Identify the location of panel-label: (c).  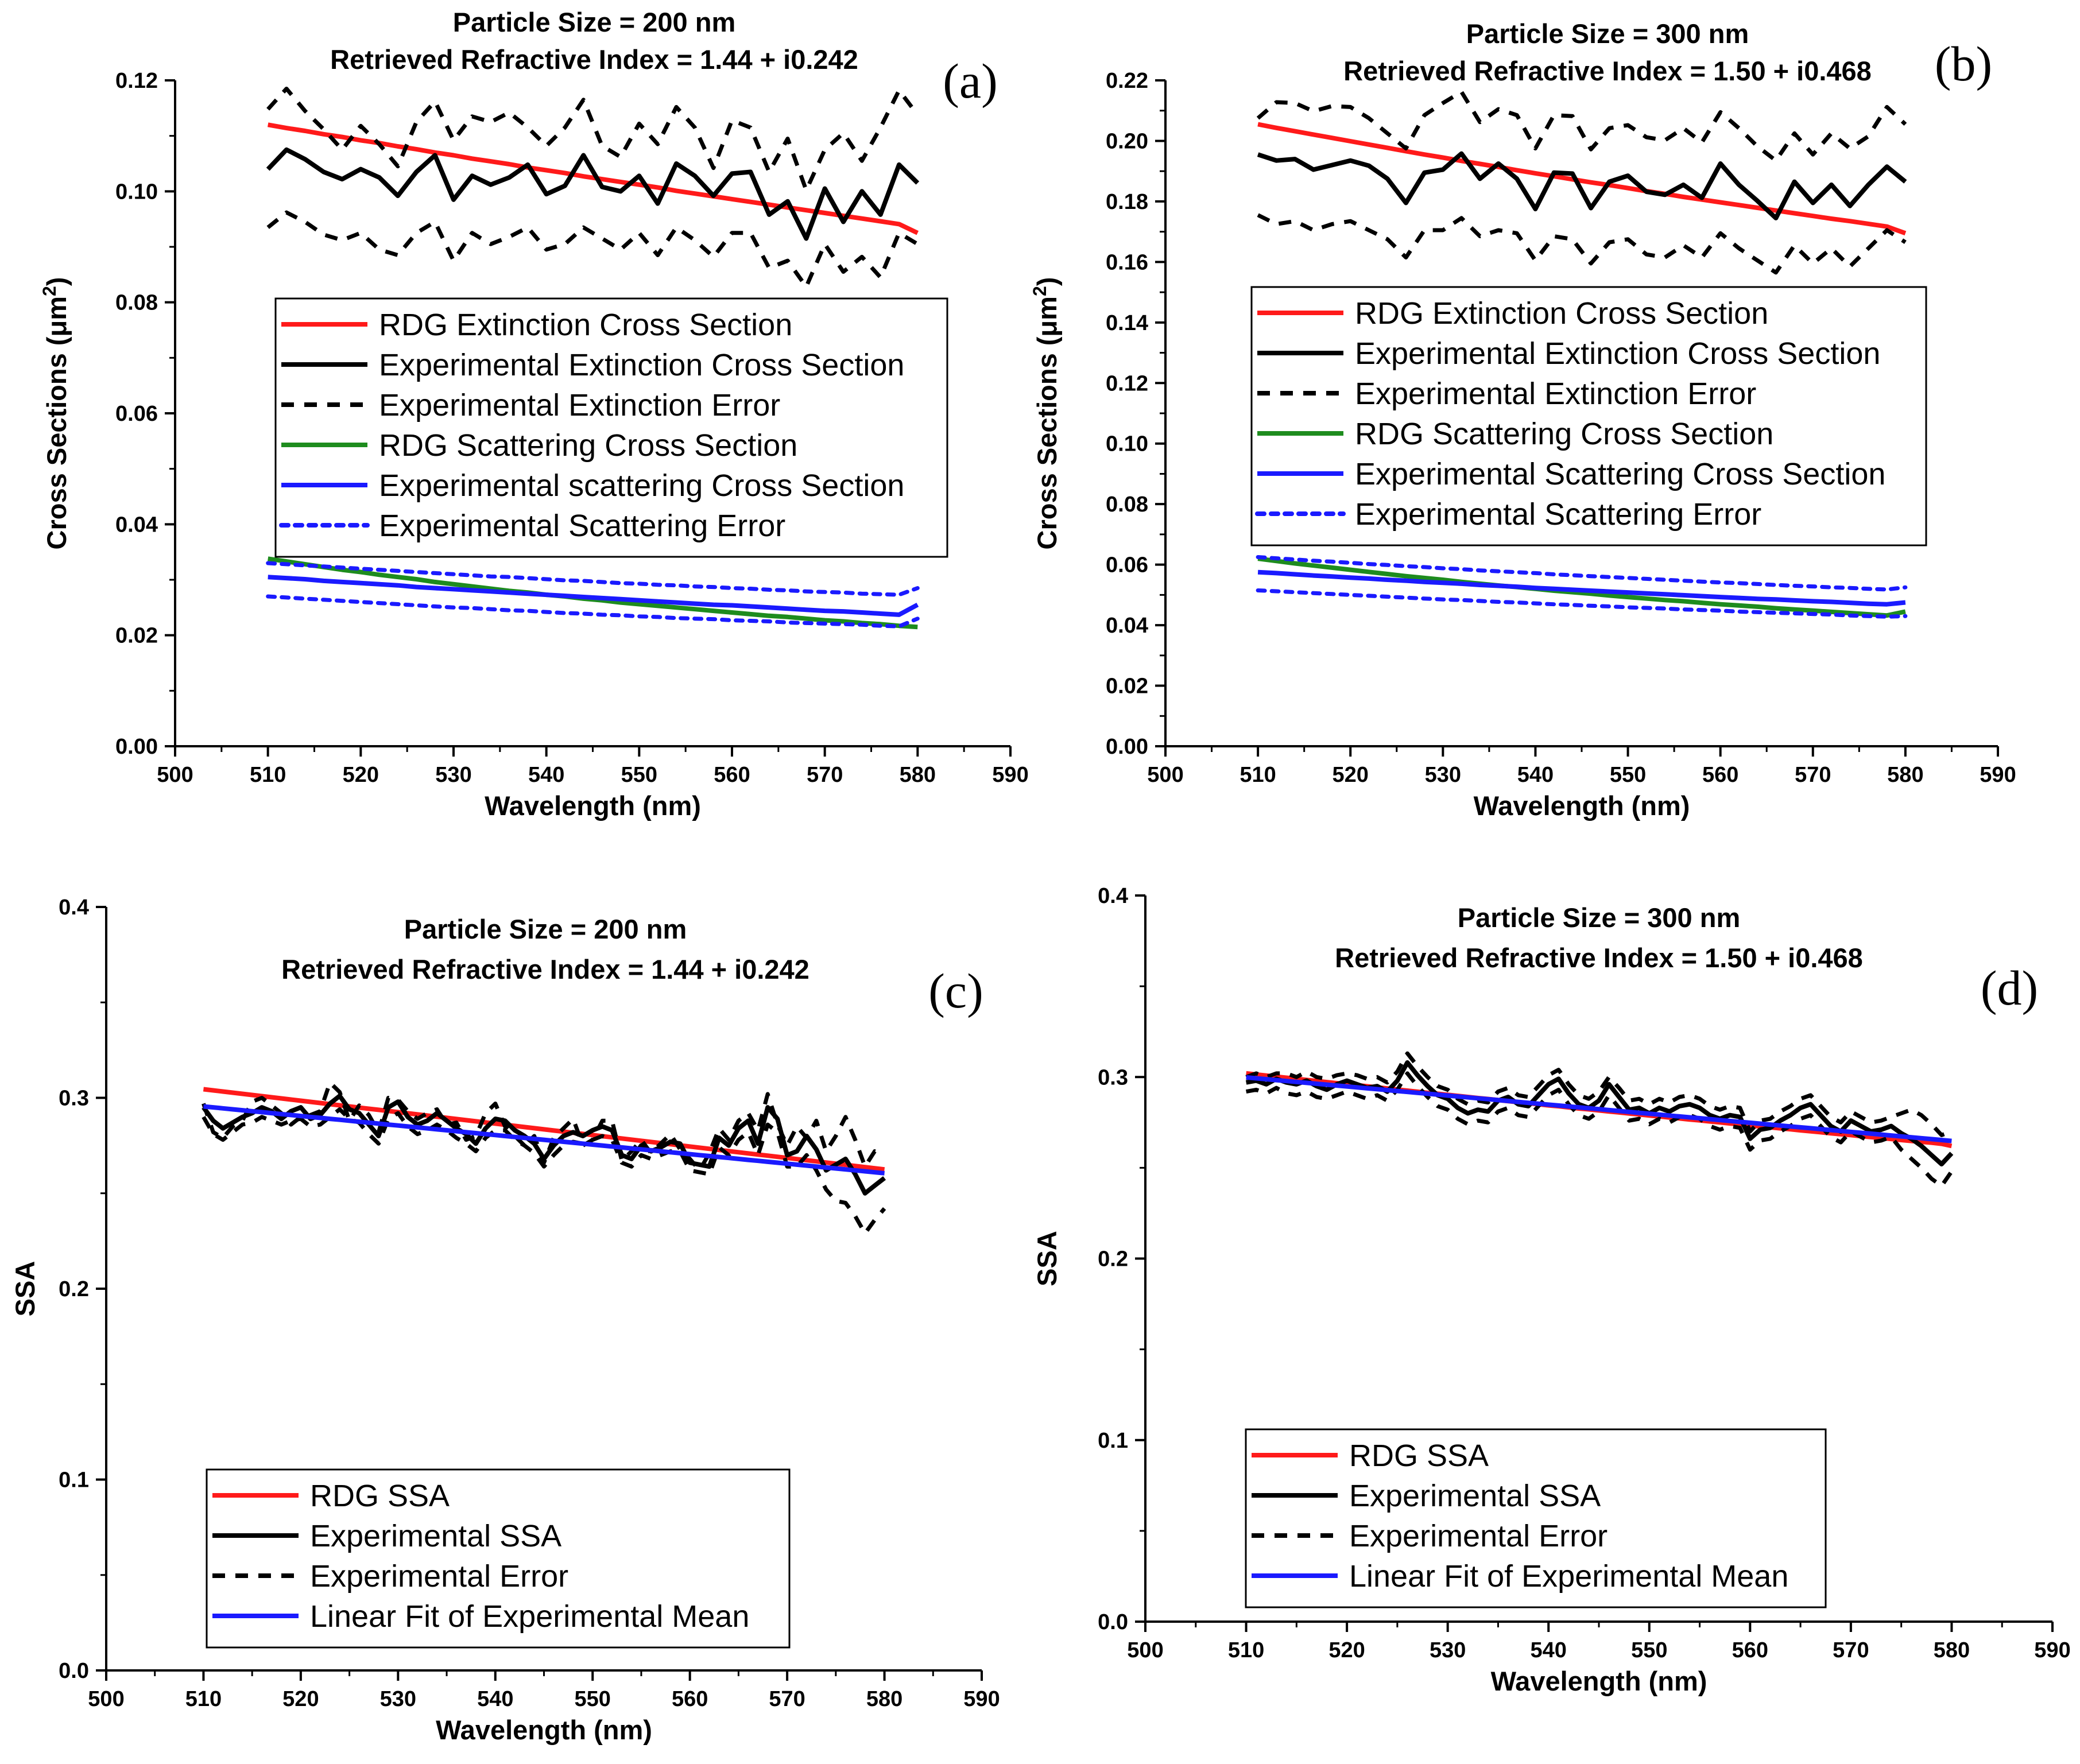
(955, 990).